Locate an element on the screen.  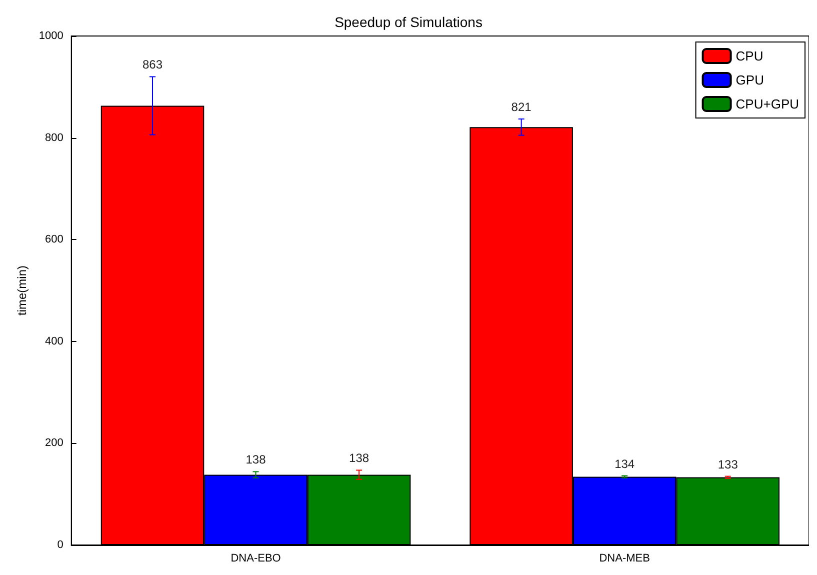
legend-label: CPU+GPU is located at coordinates (768, 104).